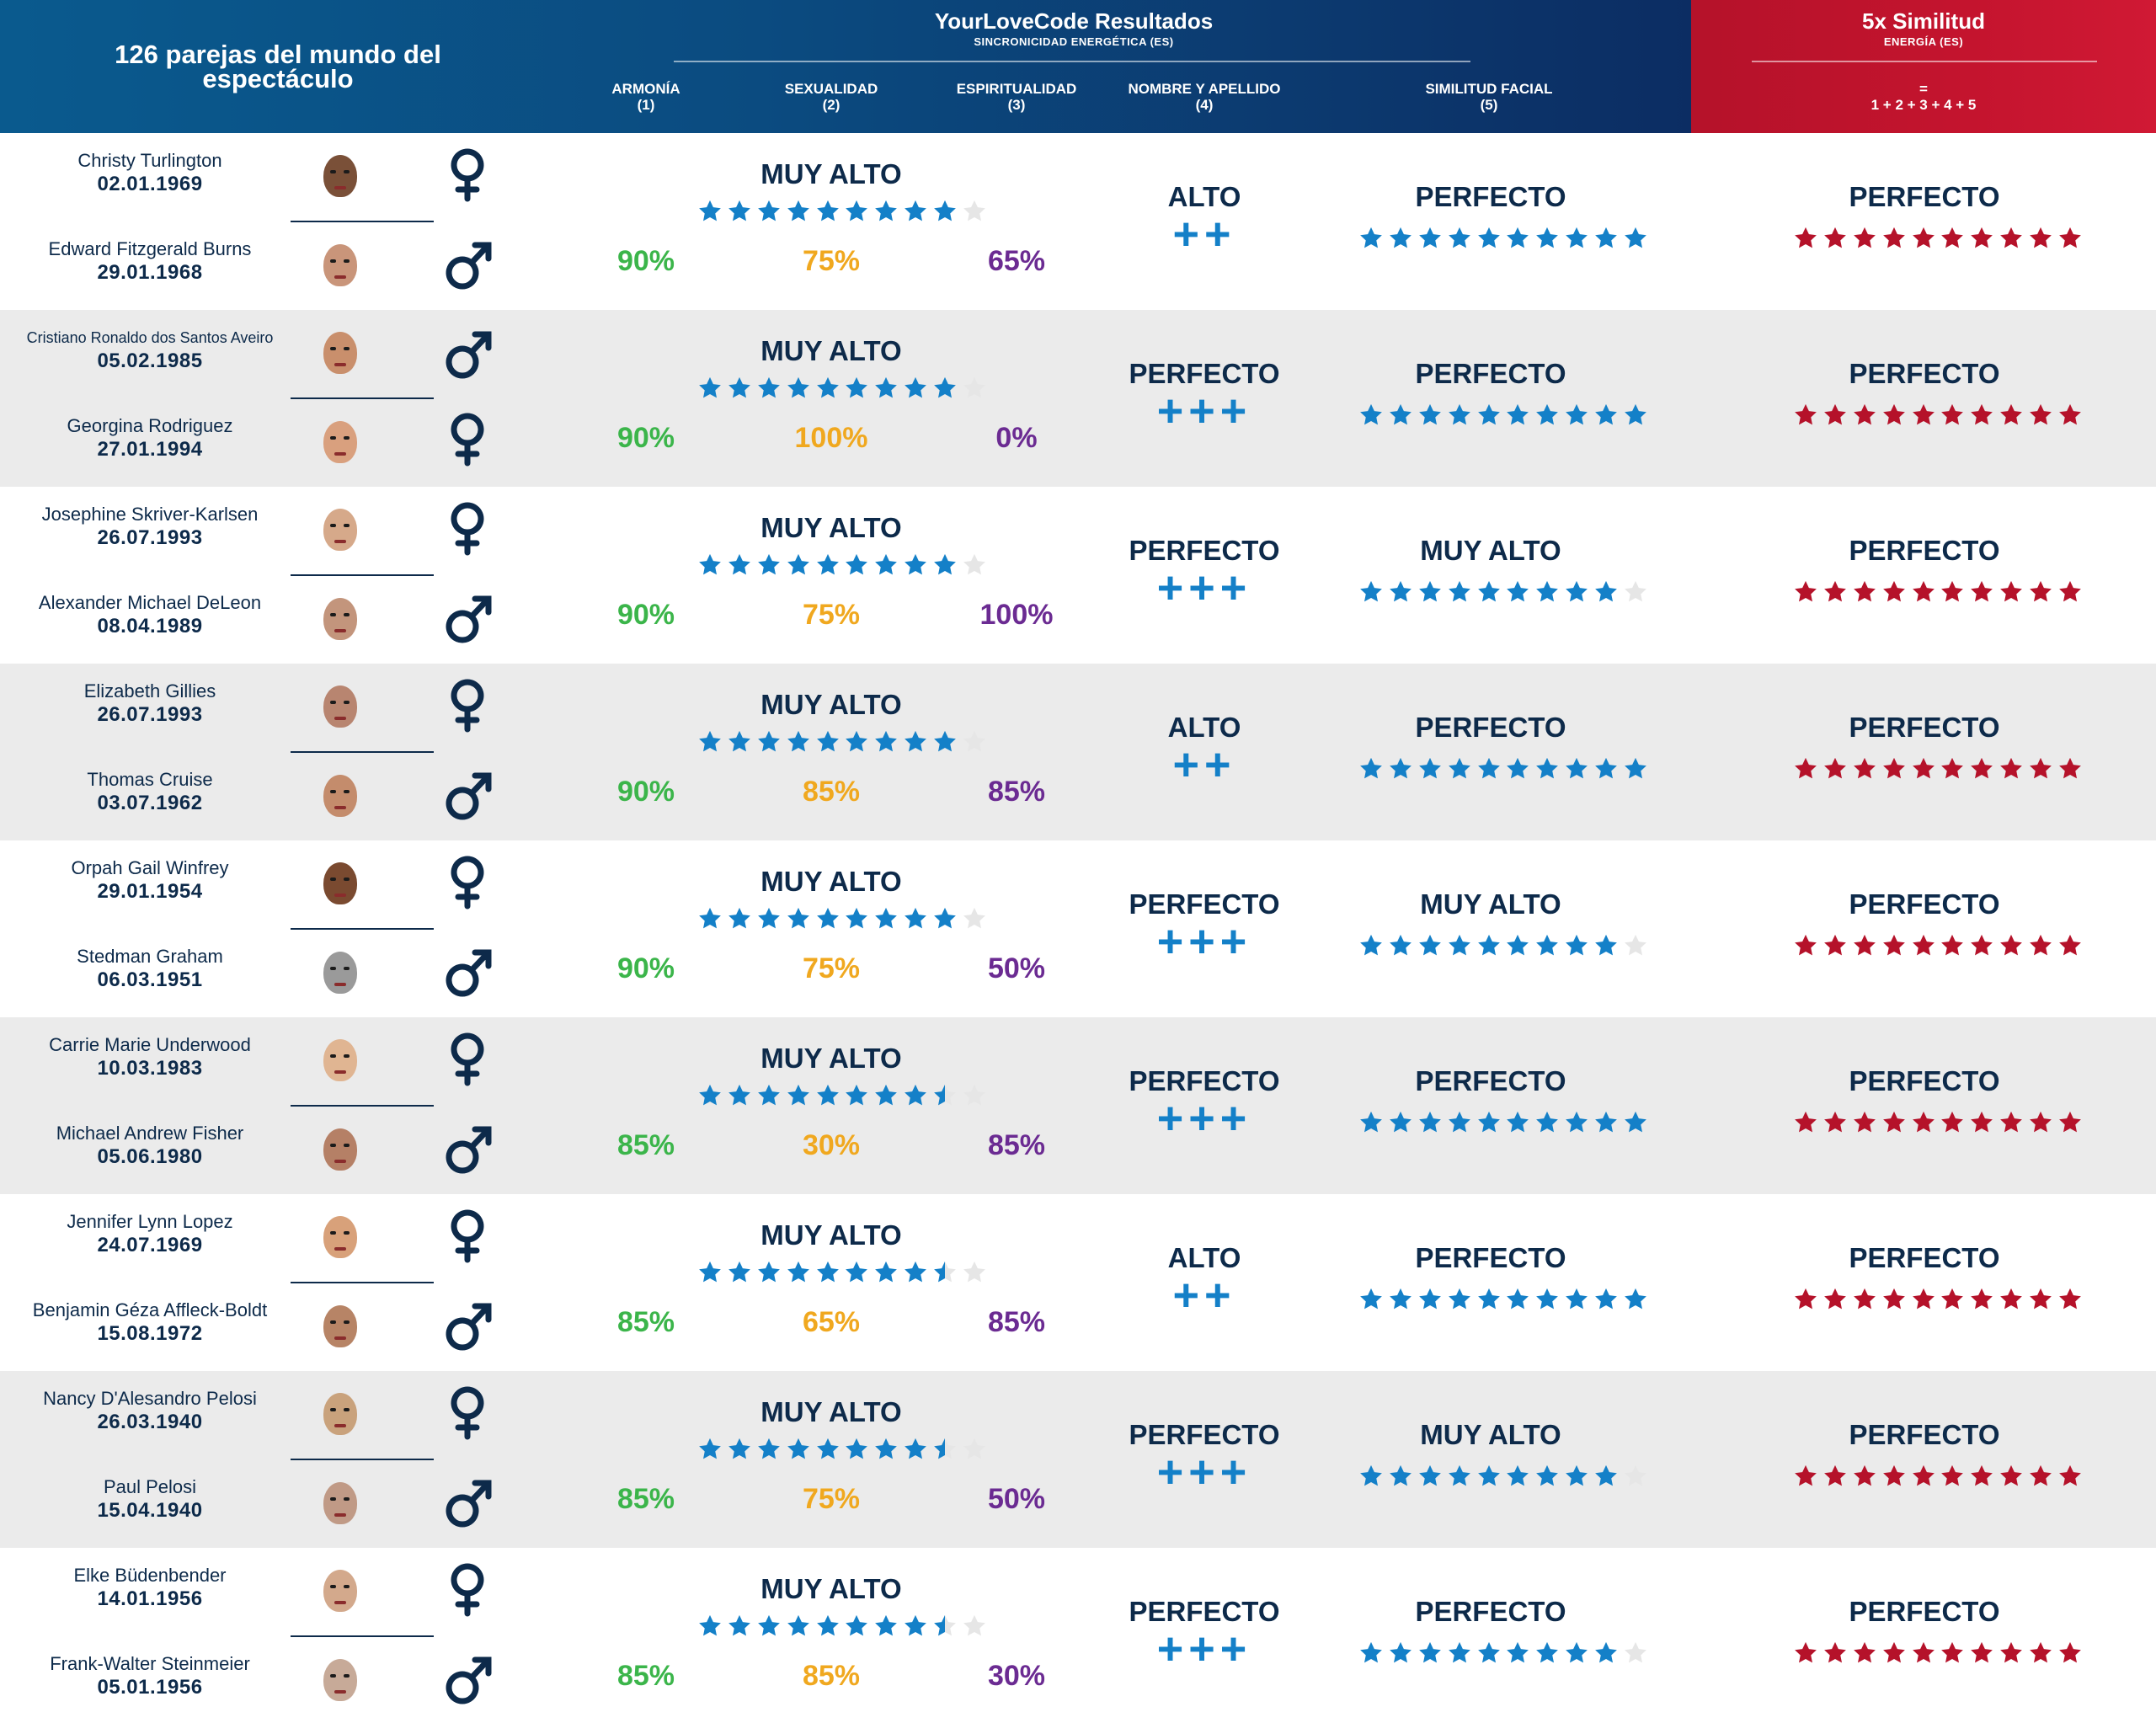 This screenshot has width=2156, height=1723. Describe the element at coordinates (1489, 97) in the screenshot. I see `col-header-similitud-facial: SIMILITUD FACIAL (5)` at that location.